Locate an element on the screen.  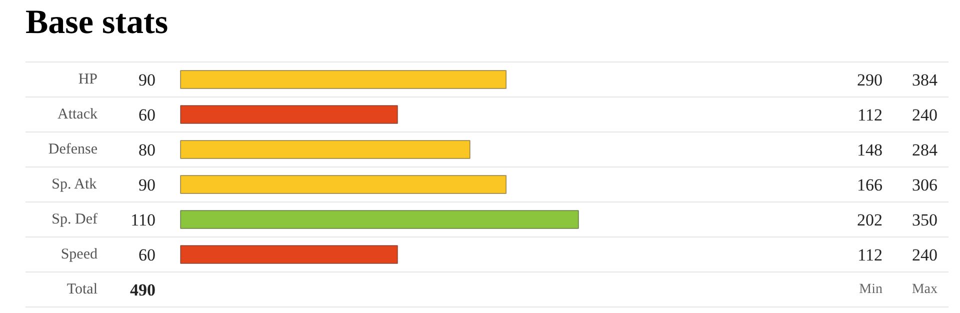
text: 202 is located at coordinates (869, 220).